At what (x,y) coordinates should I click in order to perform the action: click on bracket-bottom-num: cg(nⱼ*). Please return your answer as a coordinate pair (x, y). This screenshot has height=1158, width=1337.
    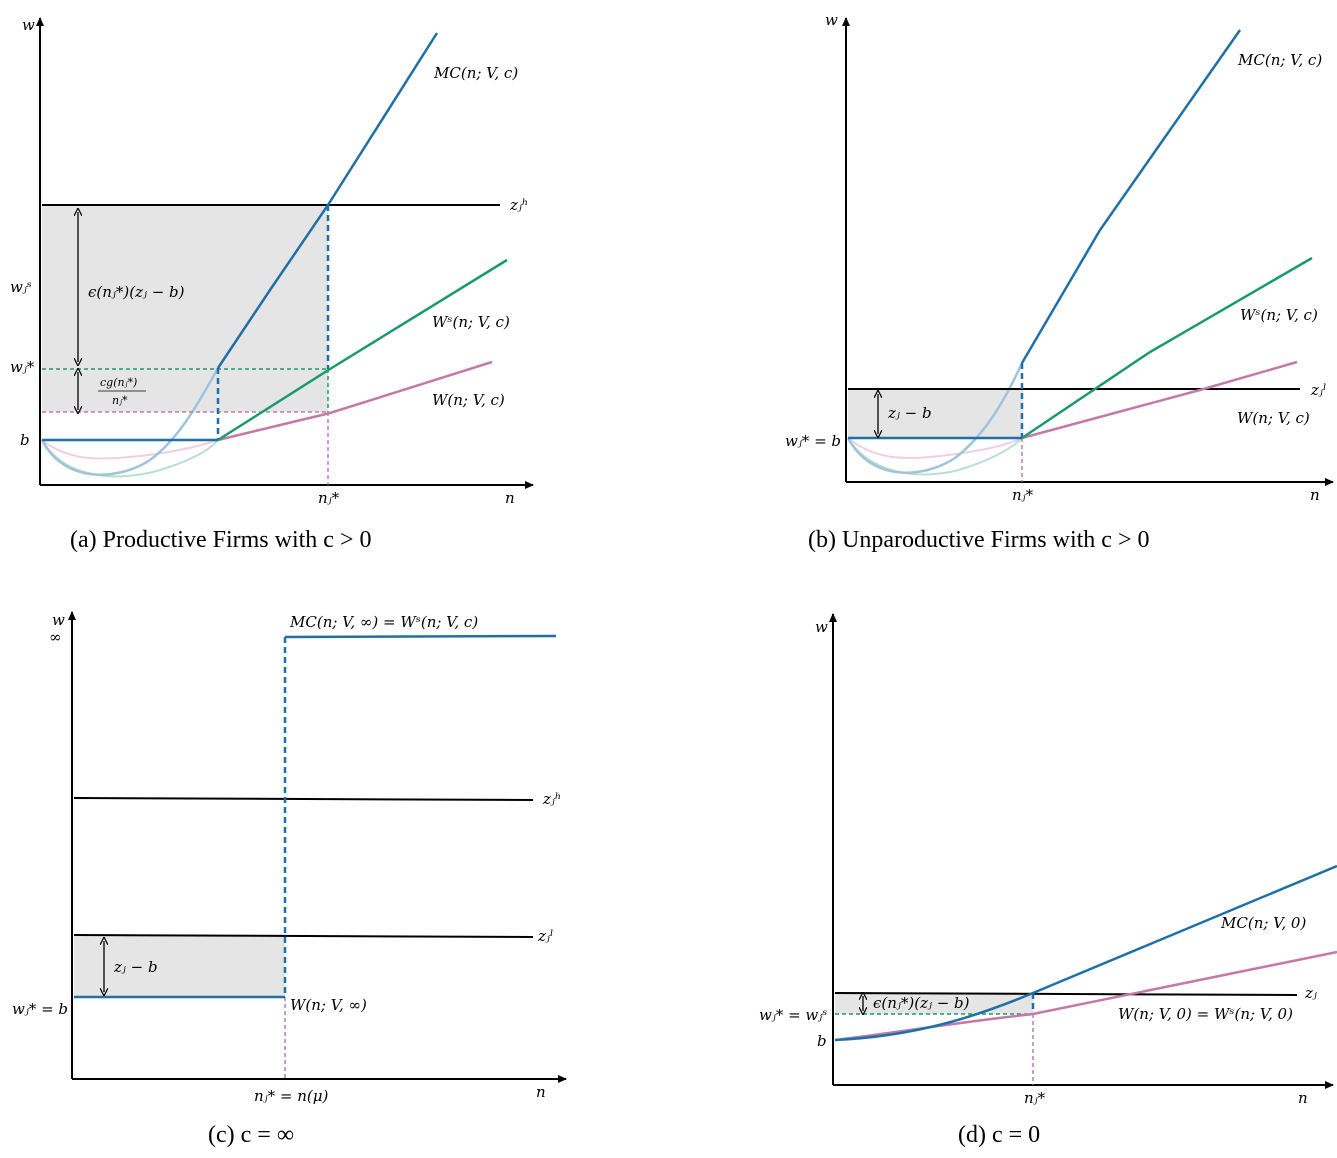
    Looking at the image, I should click on (118, 382).